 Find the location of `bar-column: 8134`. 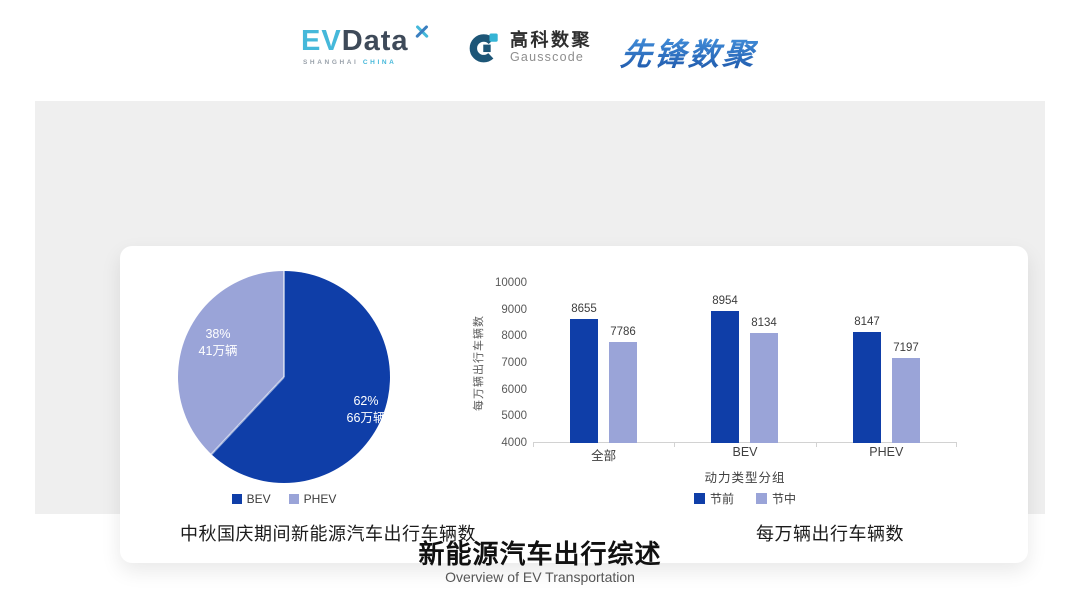

bar-column: 8134 is located at coordinates (764, 380).